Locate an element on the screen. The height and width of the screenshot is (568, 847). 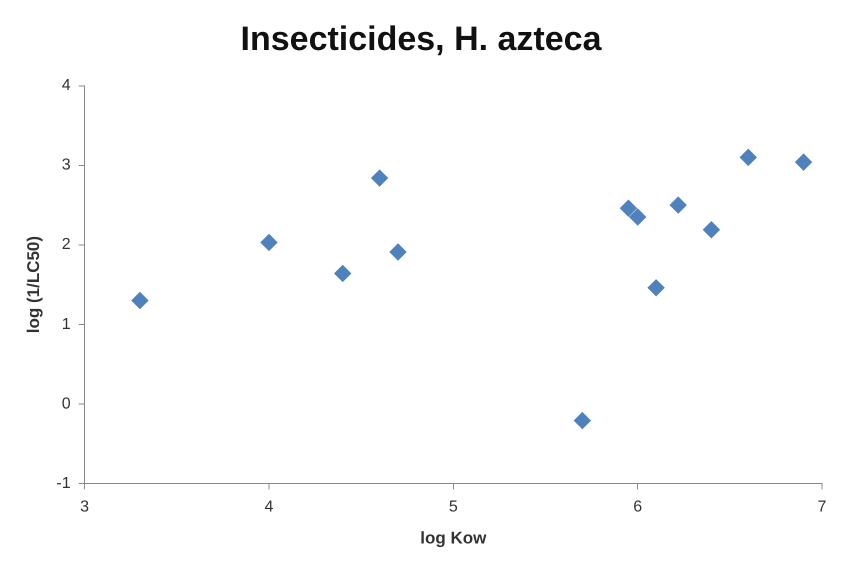
y-tick-label: 4 is located at coordinates (66, 85).